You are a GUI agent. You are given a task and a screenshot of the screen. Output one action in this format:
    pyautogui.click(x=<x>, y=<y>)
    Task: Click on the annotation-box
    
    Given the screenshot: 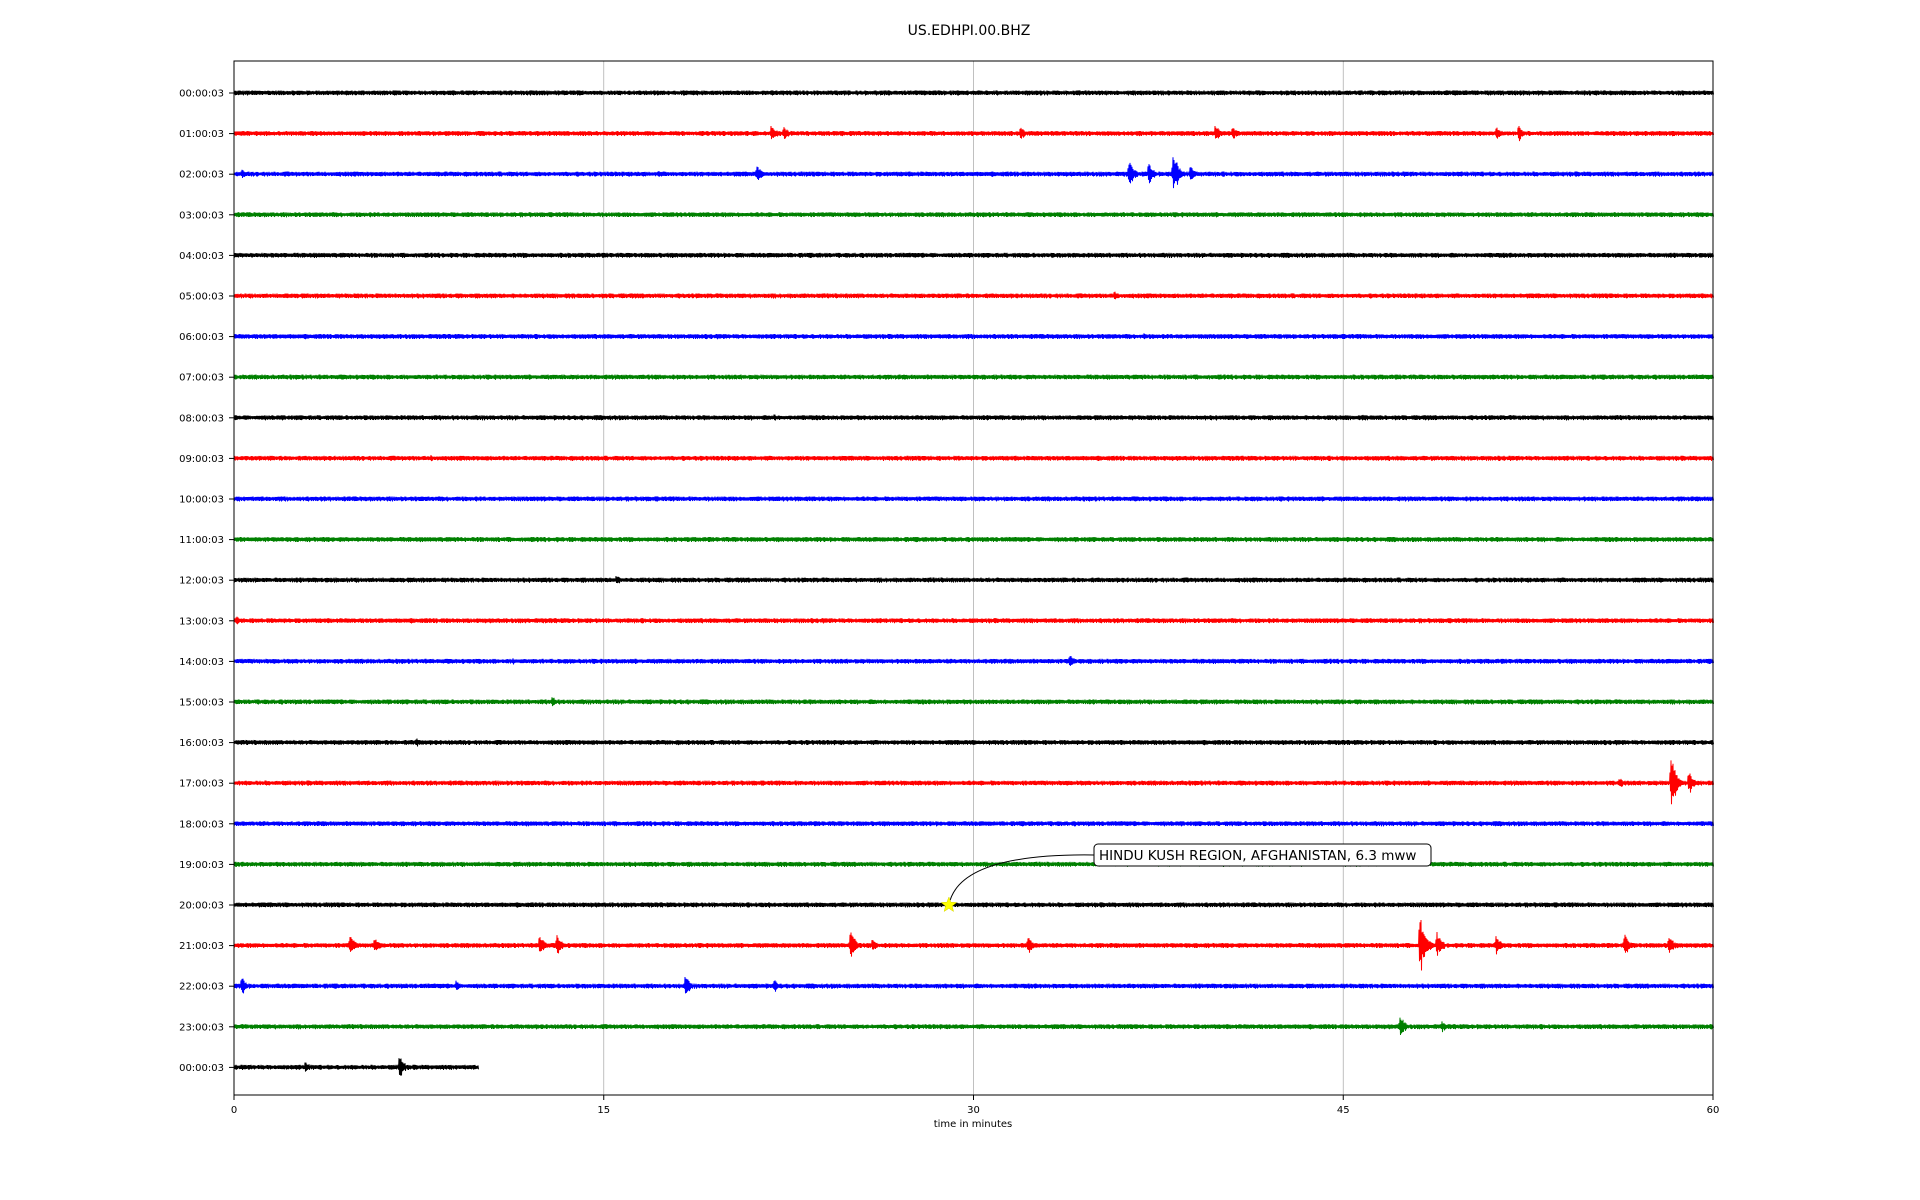 What is the action you would take?
    pyautogui.click(x=1262, y=855)
    